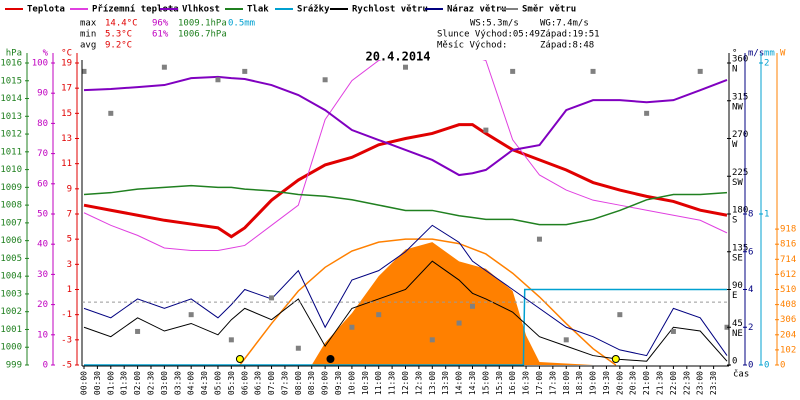 Image resolution: width=800 pixels, height=400 pixels. Describe the element at coordinates (740, 60) in the screenshot. I see `tick-label: 360` at that location.